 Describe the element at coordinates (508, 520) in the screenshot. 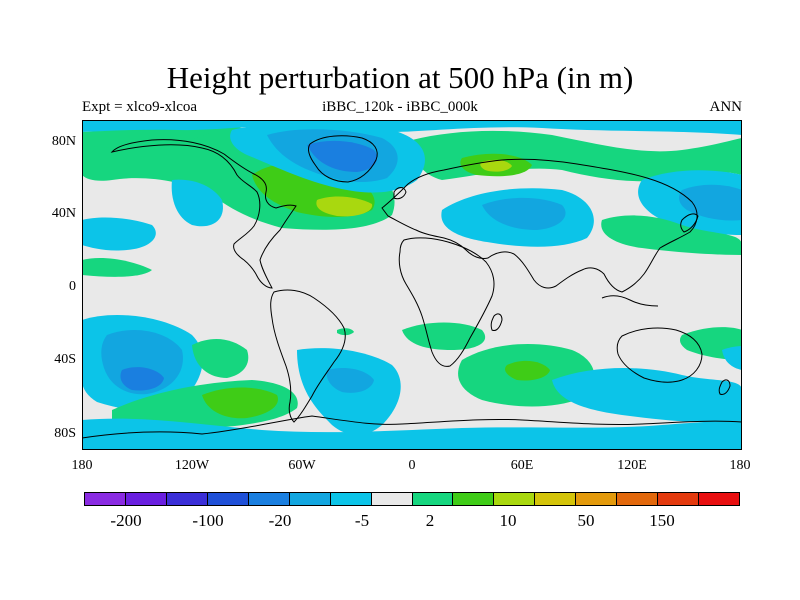

I see `colorbar-label-10: 10` at that location.